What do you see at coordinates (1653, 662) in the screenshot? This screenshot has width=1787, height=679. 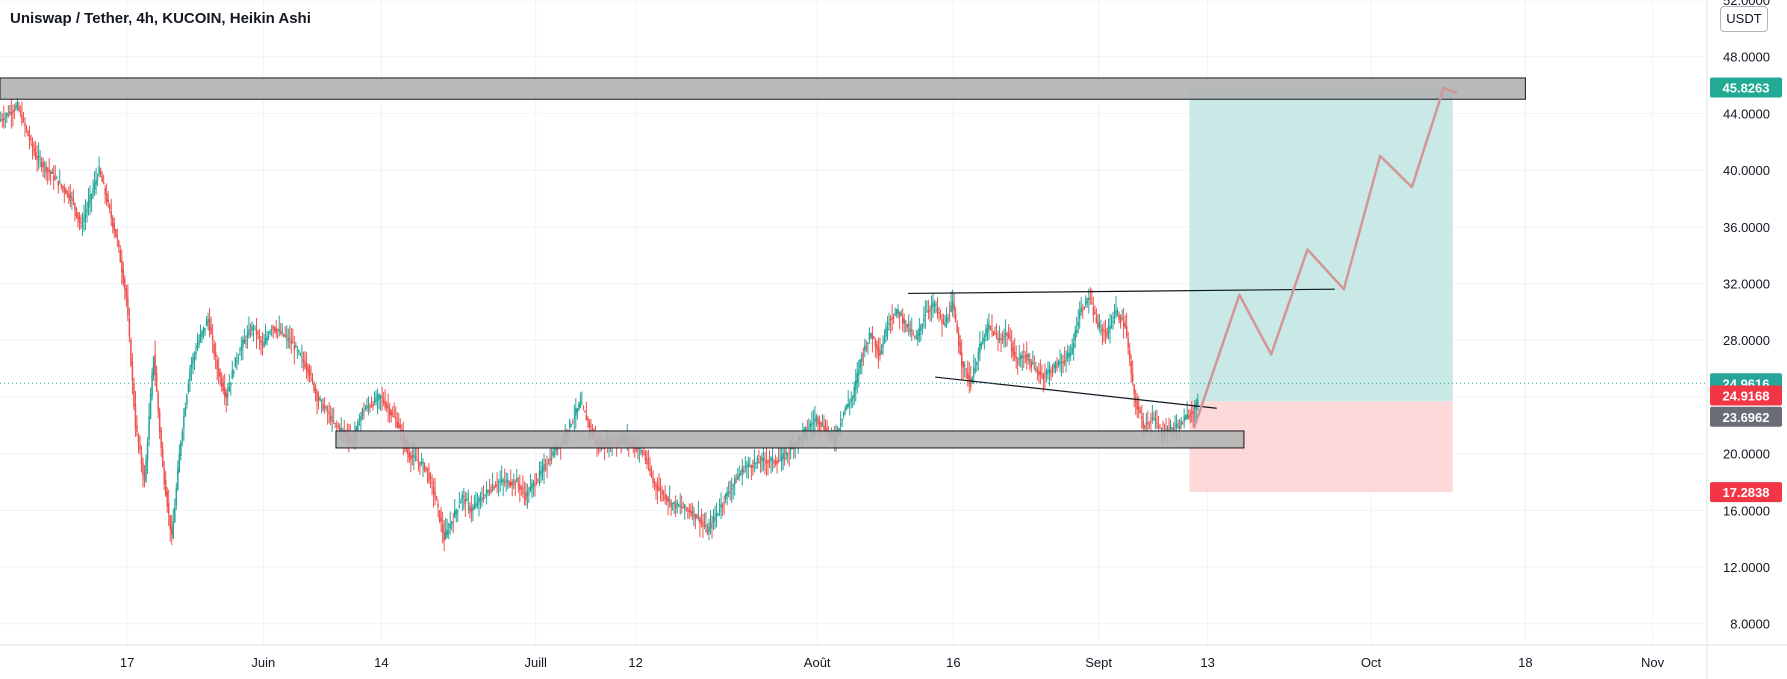 I see `x-tick-label: Nov` at bounding box center [1653, 662].